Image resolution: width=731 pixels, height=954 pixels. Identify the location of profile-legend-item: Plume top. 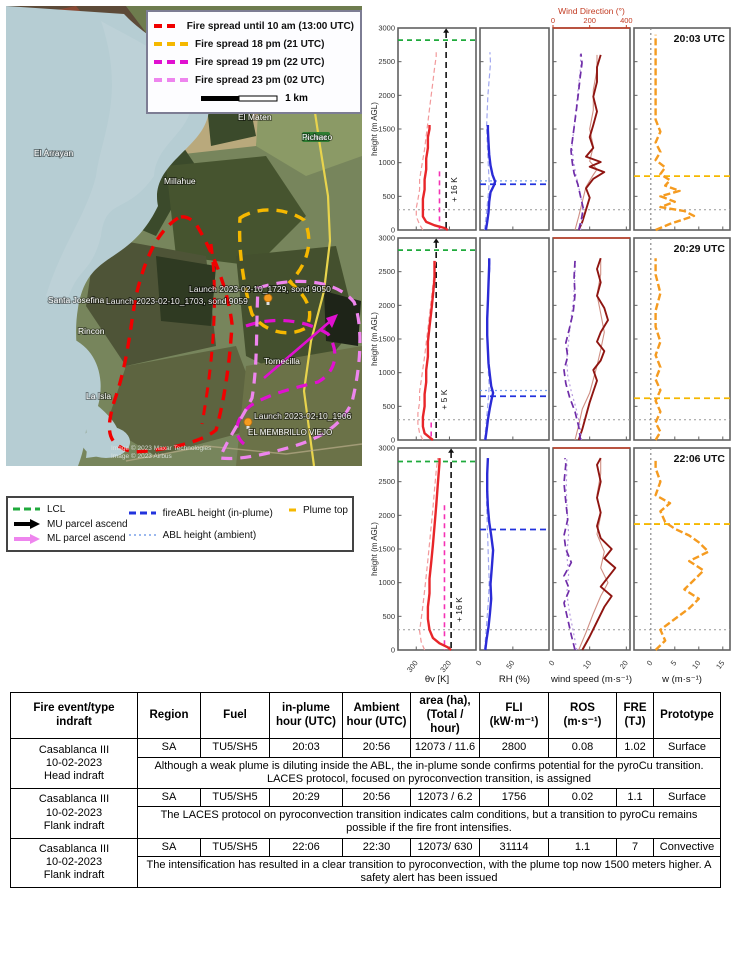
(318, 510).